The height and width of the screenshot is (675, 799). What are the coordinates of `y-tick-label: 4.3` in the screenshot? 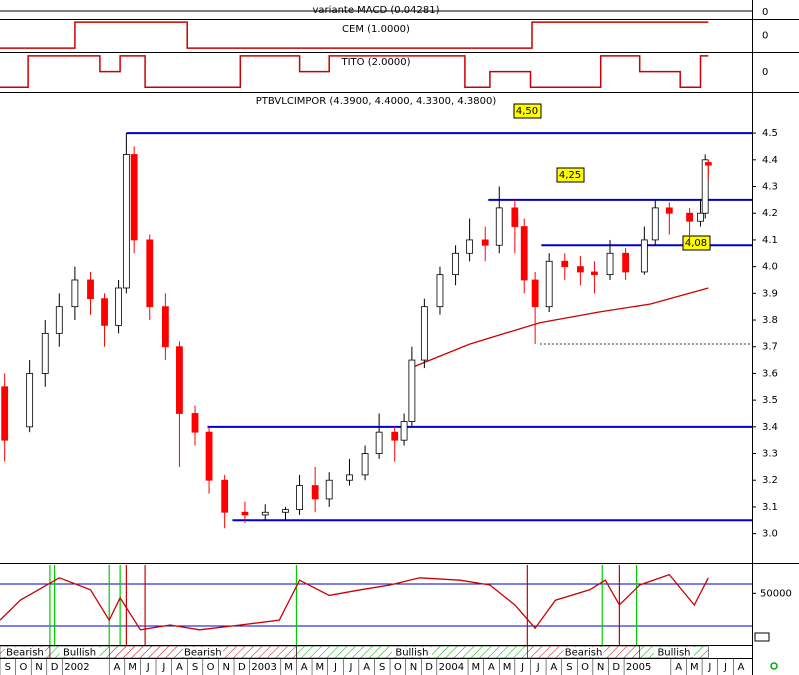 It's located at (770, 187).